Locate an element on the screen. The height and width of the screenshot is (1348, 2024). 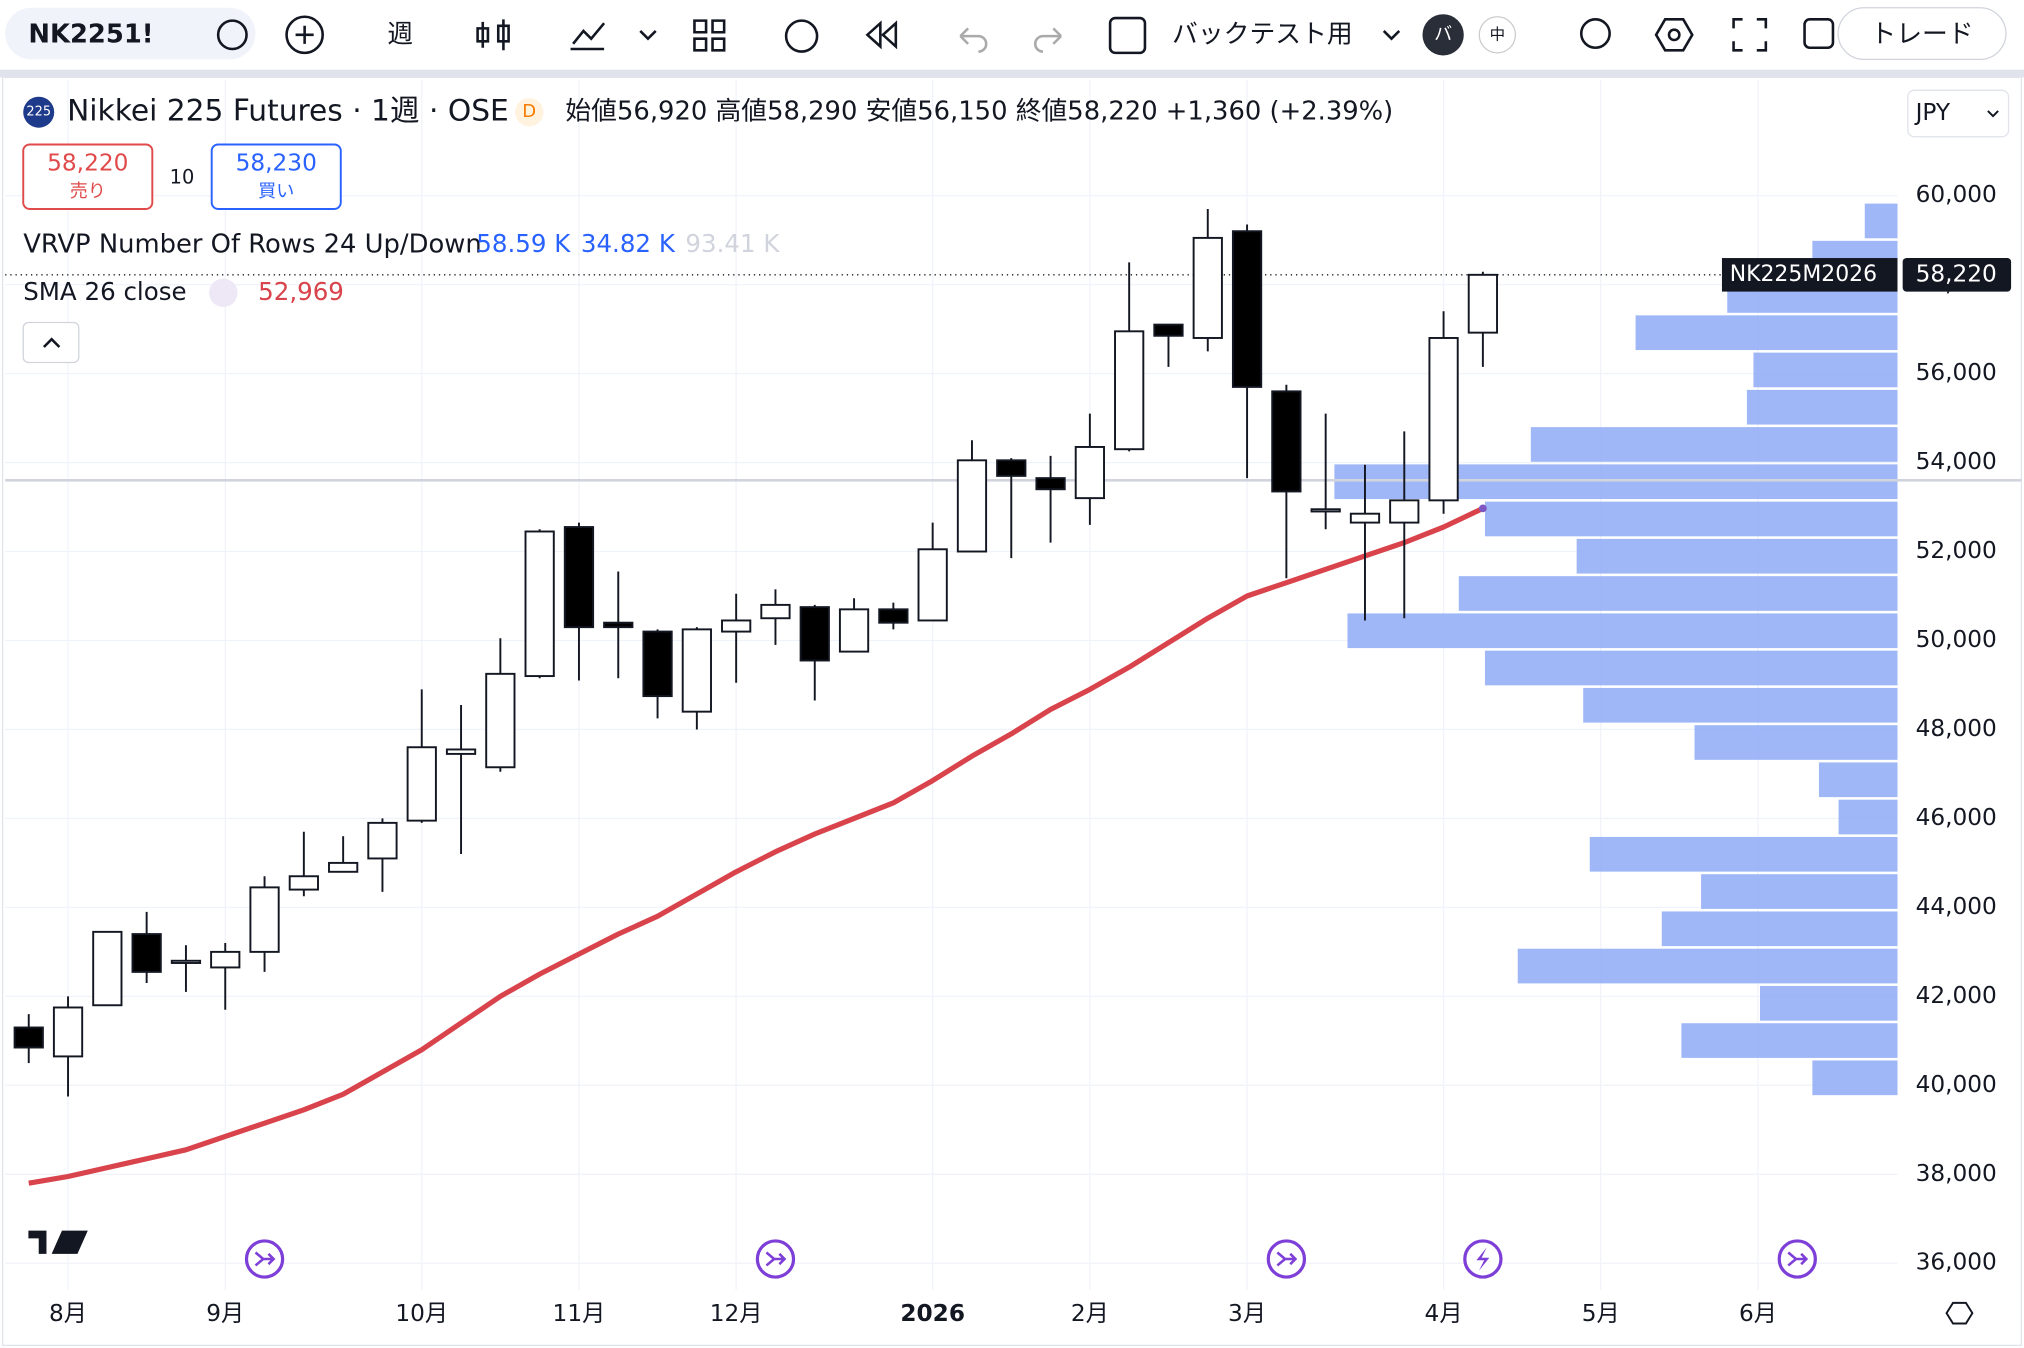
last-price-label: 58,220 is located at coordinates (1956, 273).